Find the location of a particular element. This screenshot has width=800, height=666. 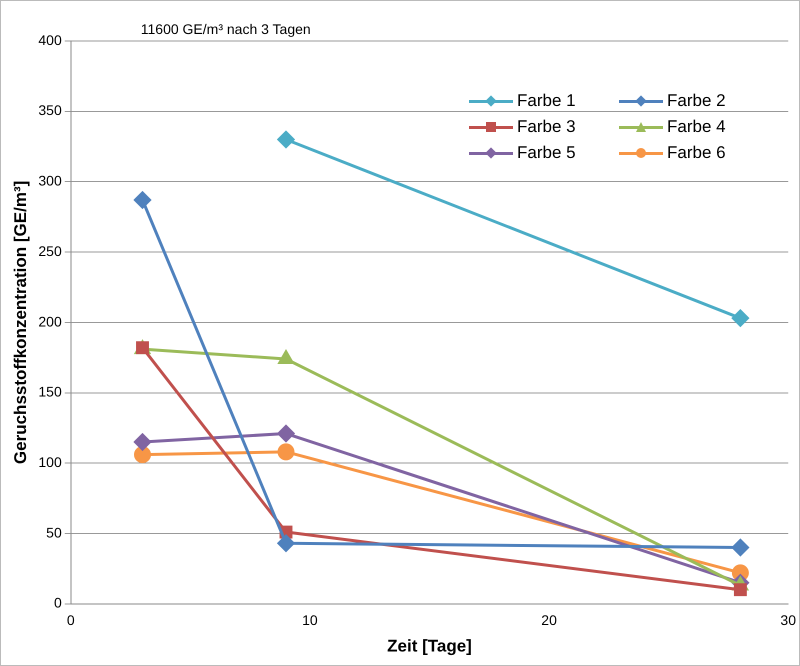

text: 11600 GE/m³ nach 3 Tagen is located at coordinates (225, 28).